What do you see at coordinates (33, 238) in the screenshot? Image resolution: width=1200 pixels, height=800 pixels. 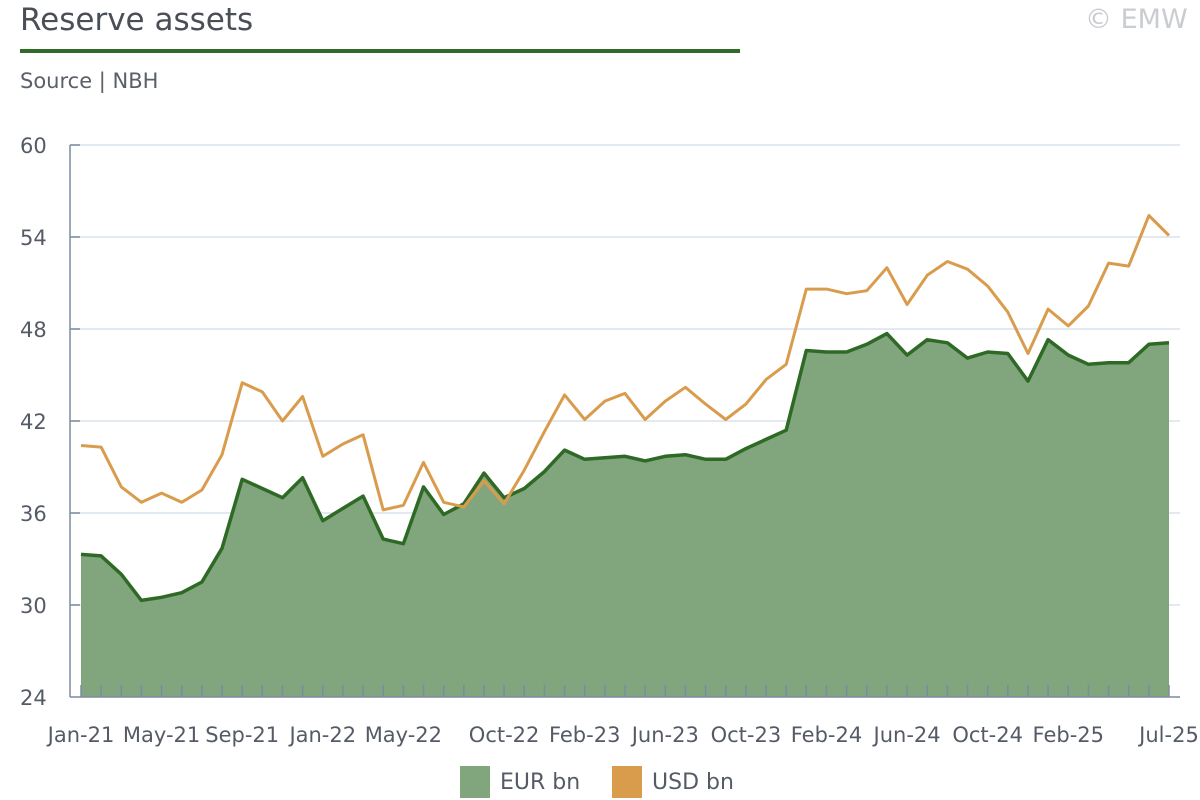 I see `y-tick-label: 54` at bounding box center [33, 238].